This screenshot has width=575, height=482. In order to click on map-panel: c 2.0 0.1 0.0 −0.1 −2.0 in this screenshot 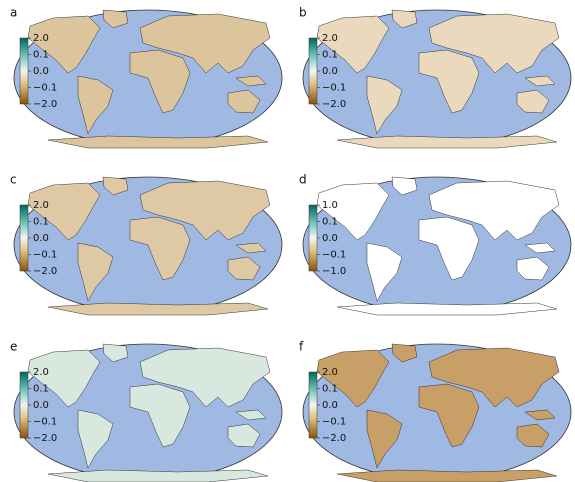, I will do `click(146, 244)`.